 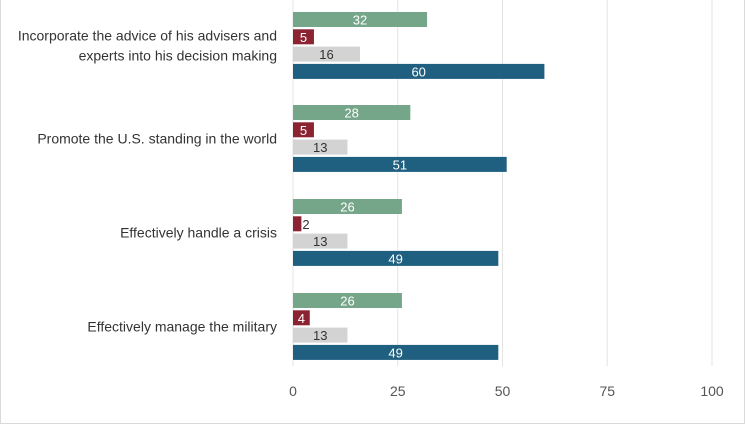 I want to click on bar-cat3-series0, so click(x=347, y=300).